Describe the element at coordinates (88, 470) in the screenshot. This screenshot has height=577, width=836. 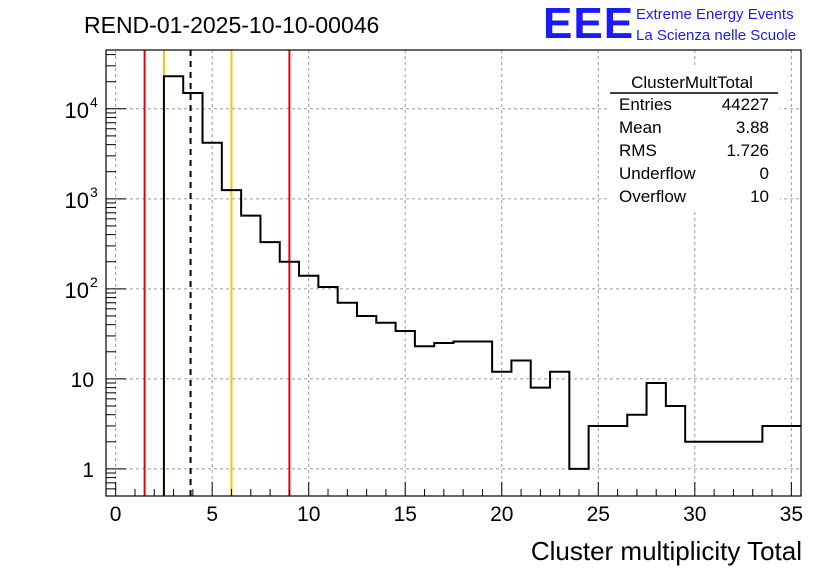
I see `y-tick-label: 1` at that location.